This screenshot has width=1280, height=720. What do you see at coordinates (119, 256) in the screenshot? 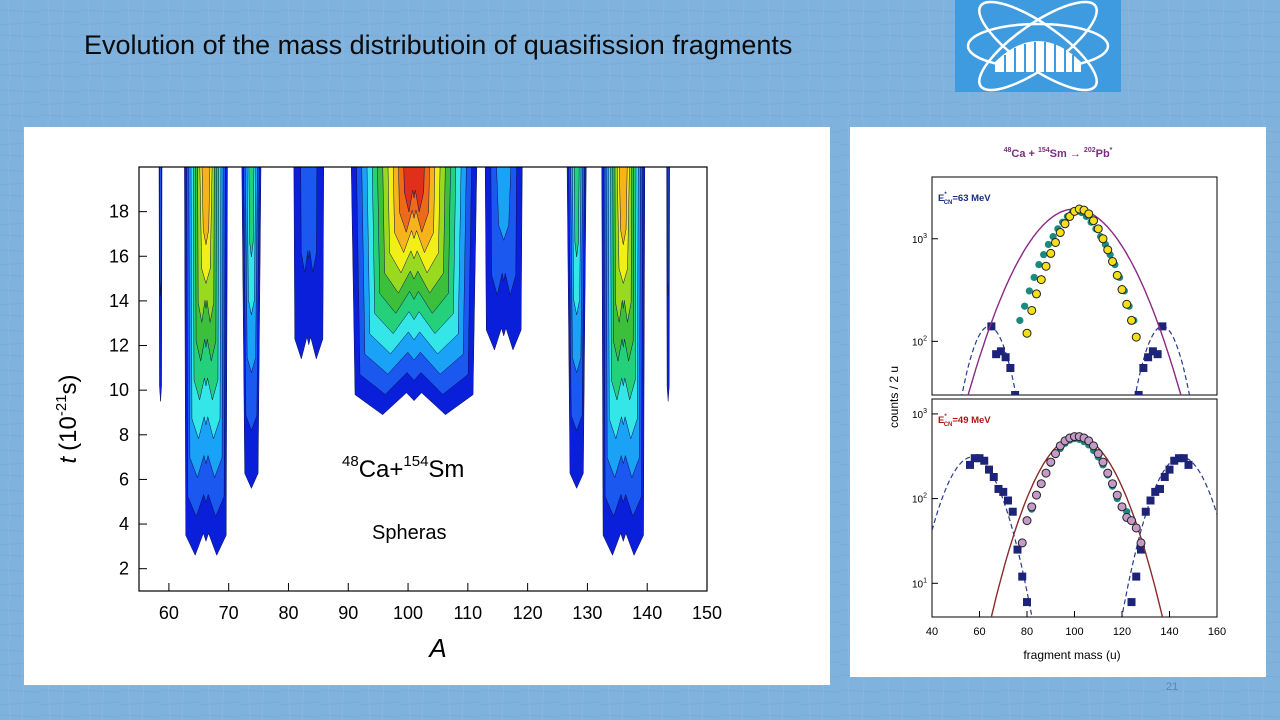
I see `y-tick-label: 16` at bounding box center [119, 256].